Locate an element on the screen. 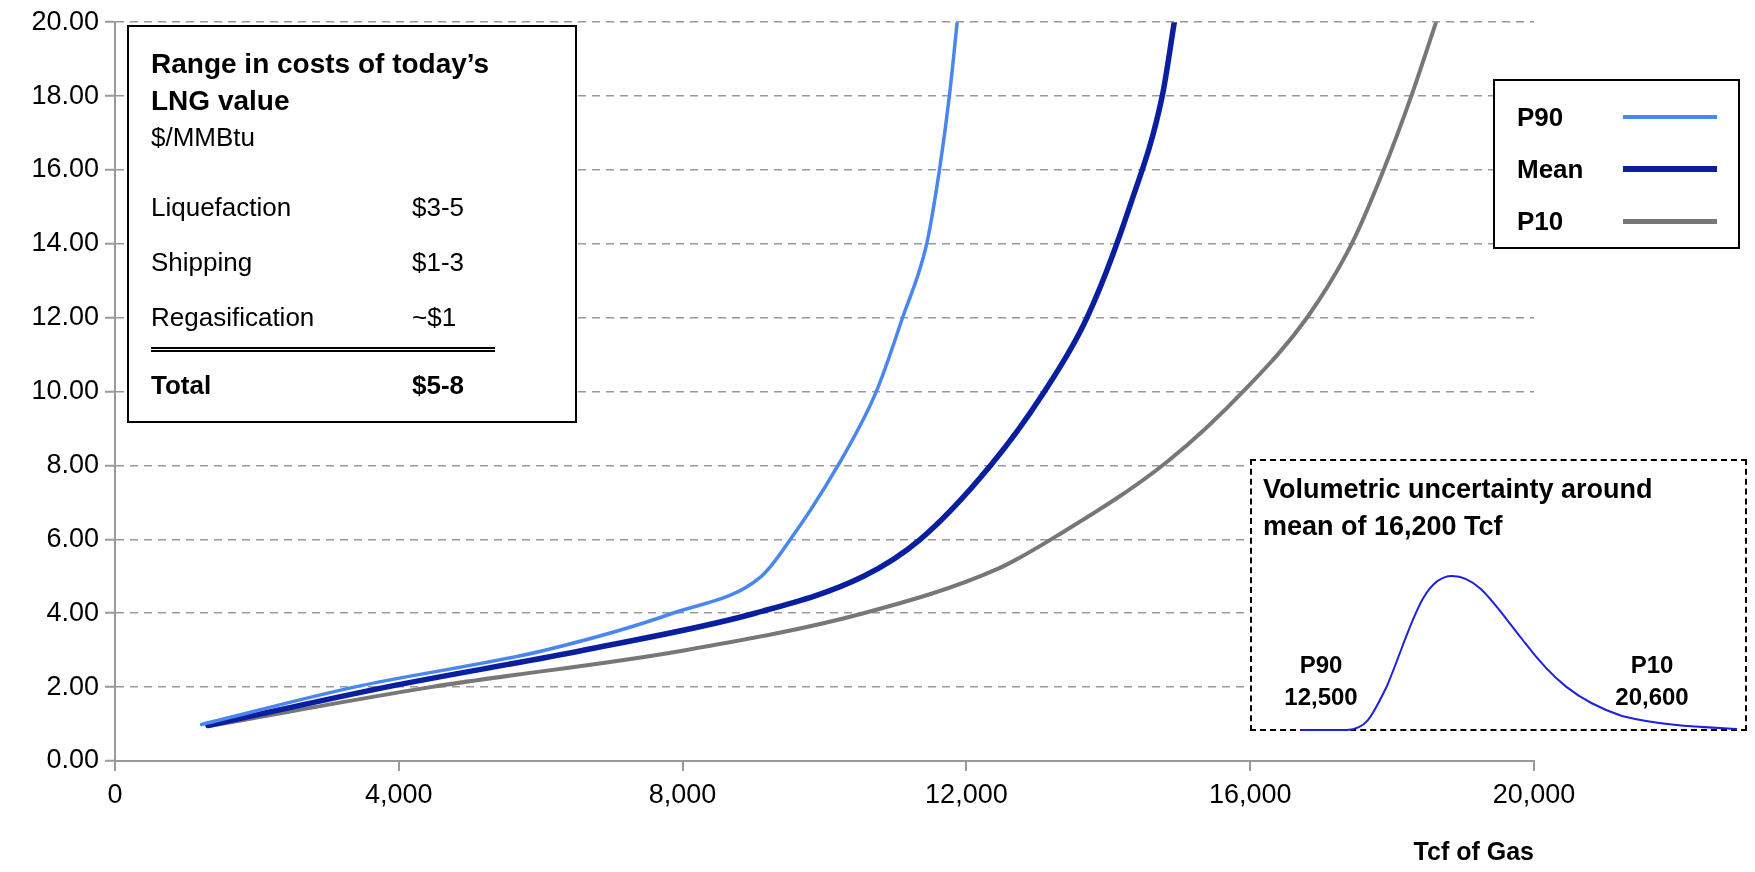 The image size is (1755, 872). annotation: Range in costs of today’s LNG value is located at coordinates (321, 82).